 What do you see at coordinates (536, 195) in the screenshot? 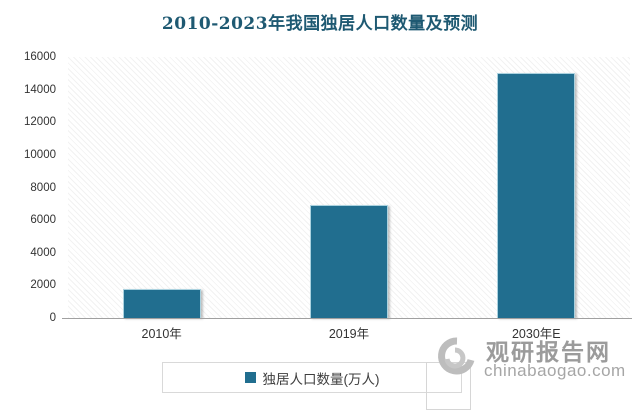
I see `bar-2030e` at bounding box center [536, 195].